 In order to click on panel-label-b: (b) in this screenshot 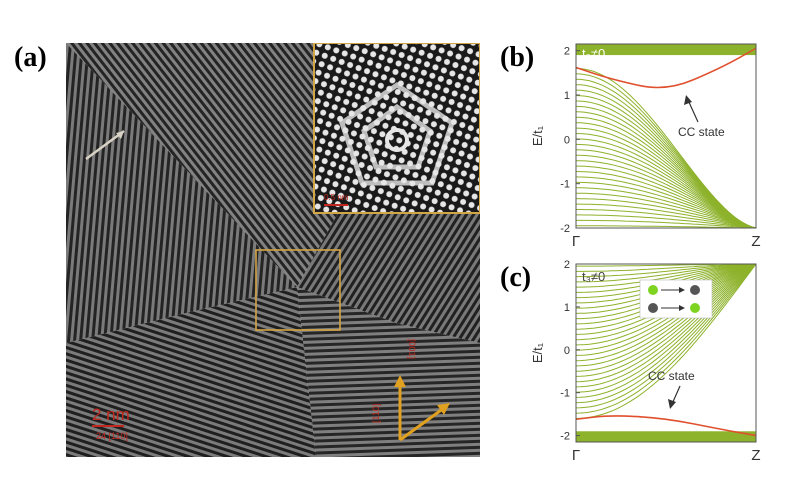, I will do `click(517, 57)`.